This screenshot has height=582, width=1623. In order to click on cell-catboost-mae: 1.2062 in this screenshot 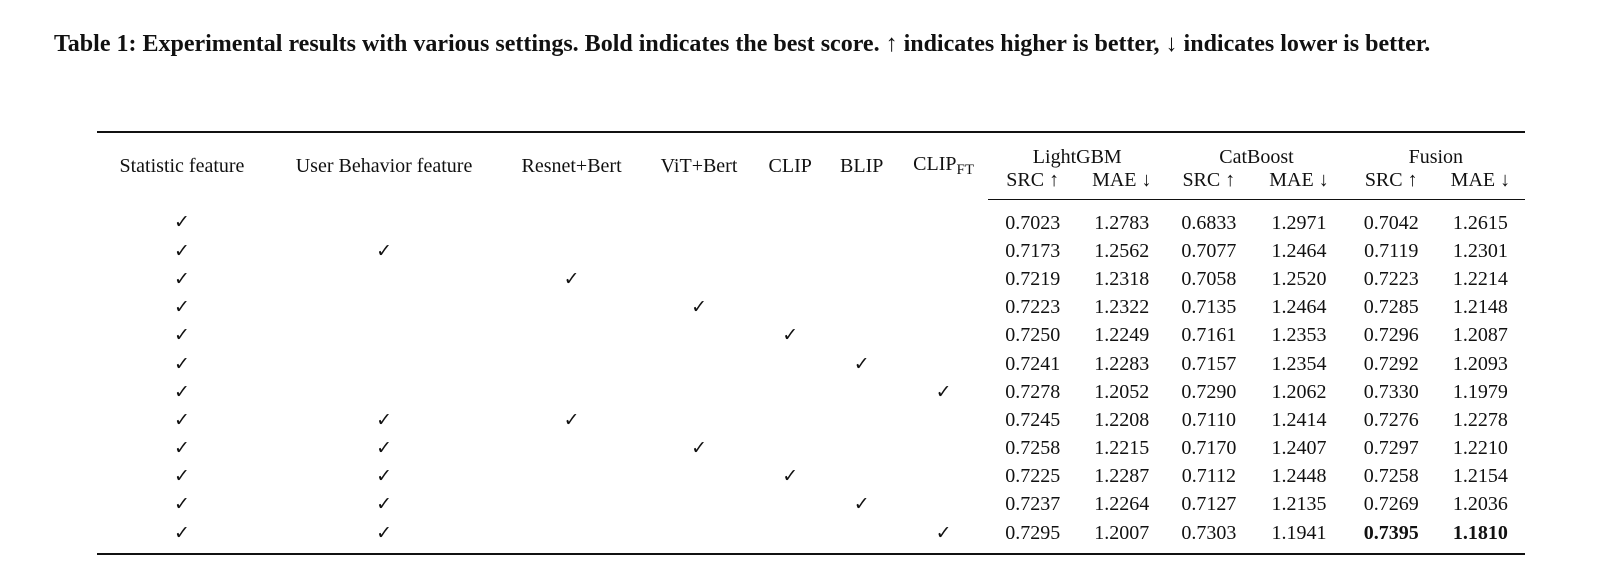, I will do `click(1299, 391)`.